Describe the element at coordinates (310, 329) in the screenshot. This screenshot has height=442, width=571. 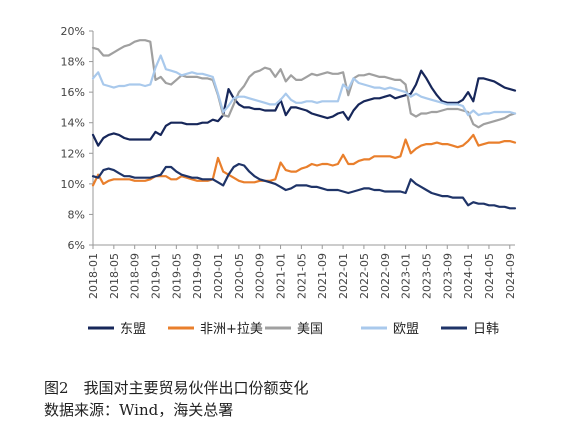
I see `legend-label: 美国` at that location.